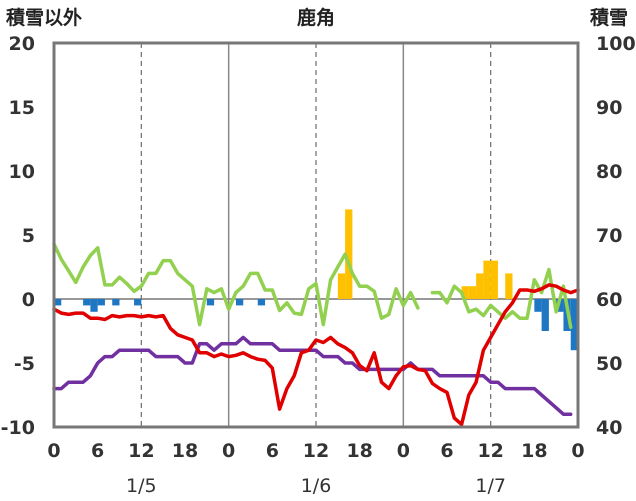  I want to click on left-axis-label: 積雪以外, so click(44, 17).